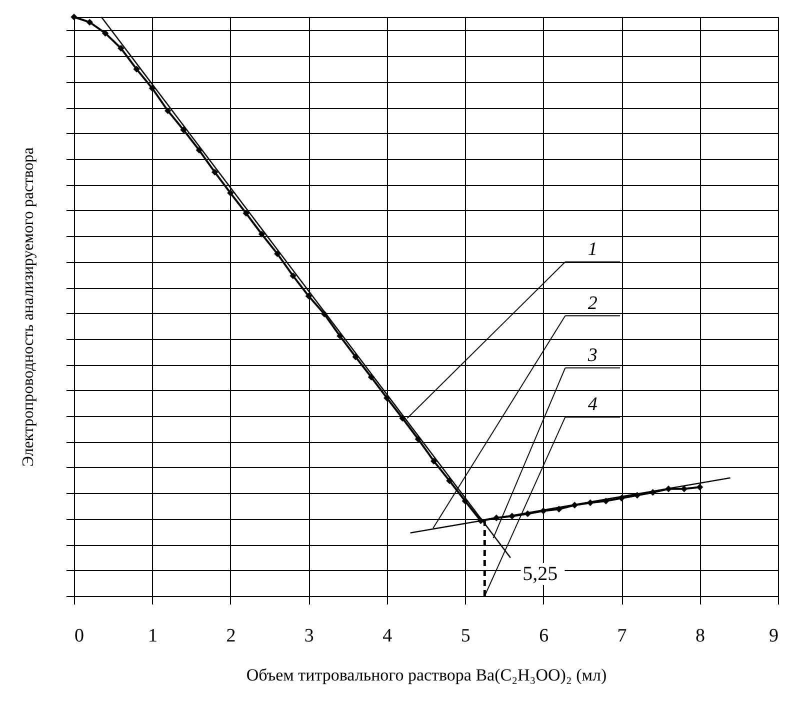 The height and width of the screenshot is (707, 786). Describe the element at coordinates (593, 303) in the screenshot. I see `annotation: 2` at that location.